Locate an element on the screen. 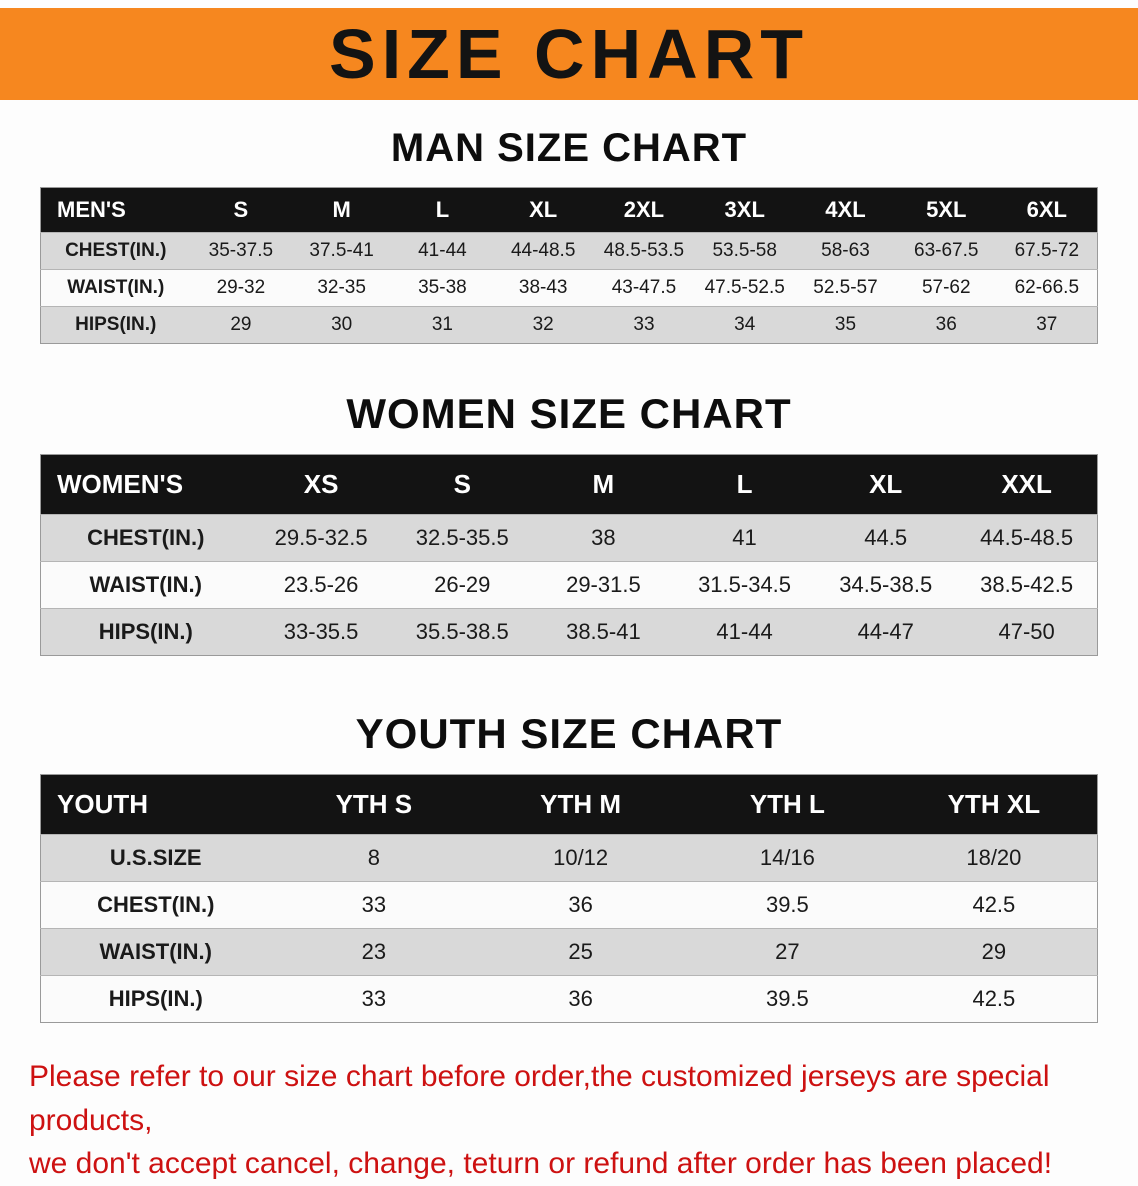 The width and height of the screenshot is (1138, 1186). banner: SIZE CHART is located at coordinates (569, 54).